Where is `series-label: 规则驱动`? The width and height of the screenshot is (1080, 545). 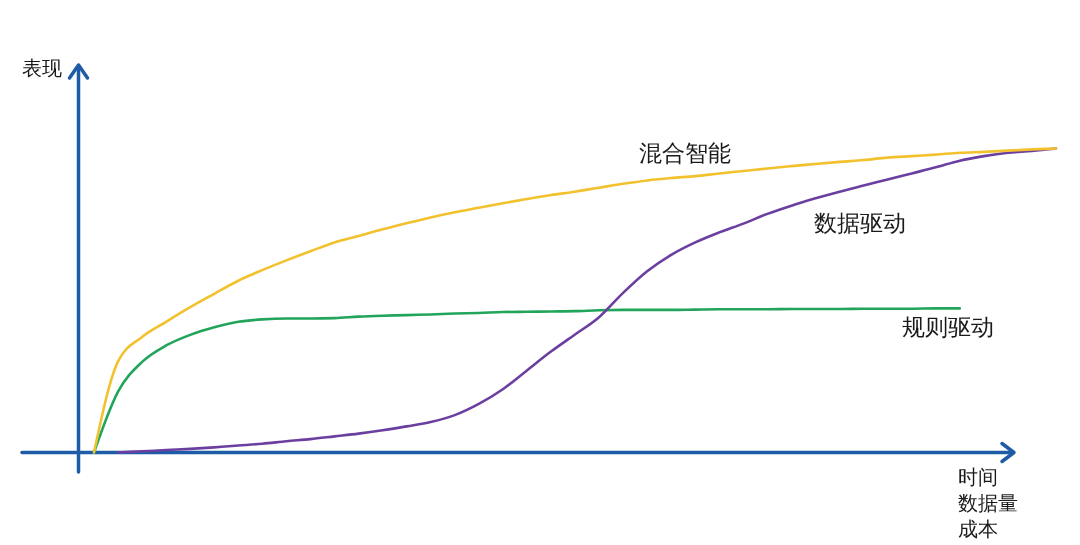
series-label: 规则驱动 is located at coordinates (948, 327).